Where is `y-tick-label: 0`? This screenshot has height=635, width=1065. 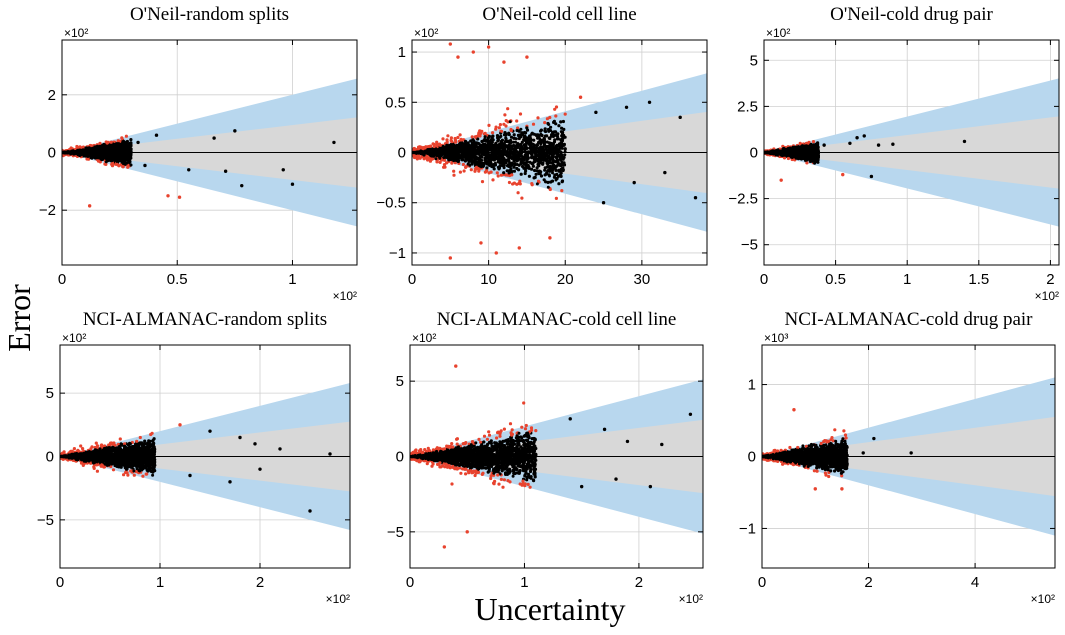
y-tick-label: 0 is located at coordinates (52, 153).